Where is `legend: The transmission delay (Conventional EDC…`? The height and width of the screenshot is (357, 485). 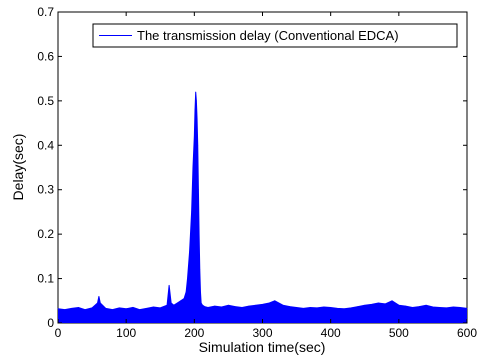 legend: The transmission delay (Conventional EDC… is located at coordinates (275, 35).